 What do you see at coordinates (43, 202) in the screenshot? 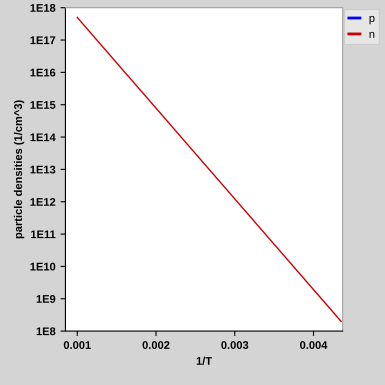
I see `y-tick-label: 1E12` at bounding box center [43, 202].